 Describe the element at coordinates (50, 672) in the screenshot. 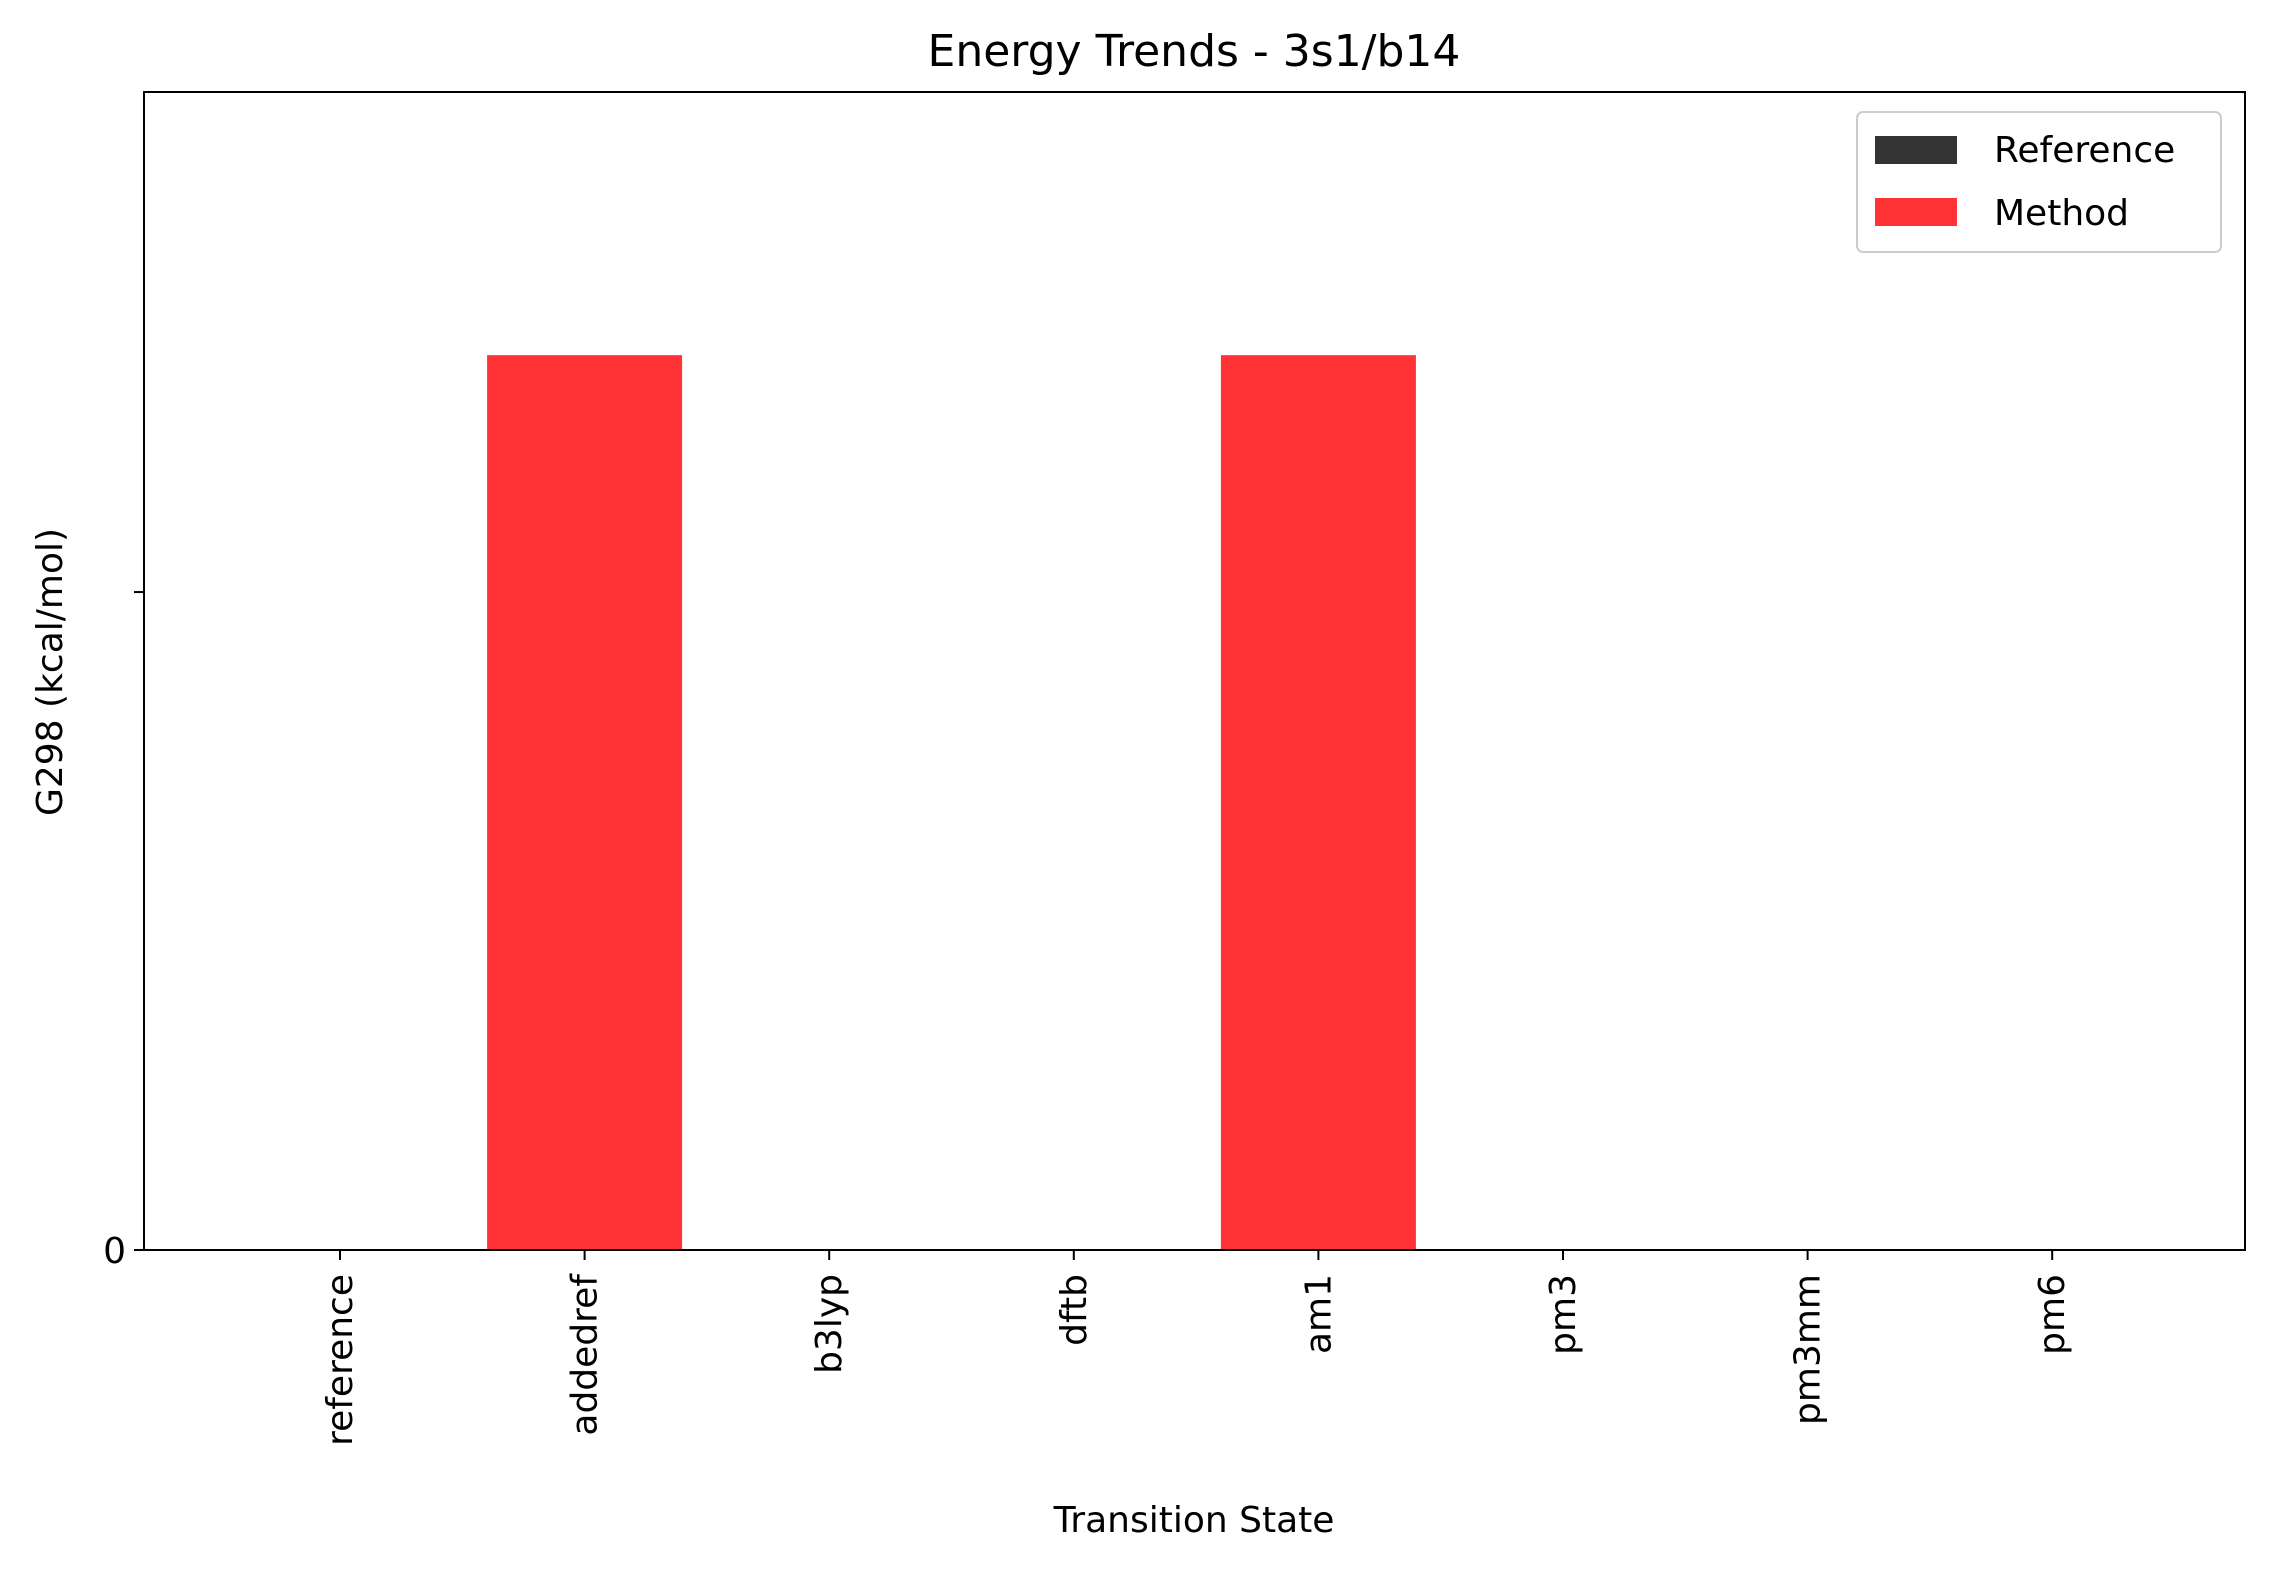

I see `y-axis-label: G298 (kcal/mol)` at that location.